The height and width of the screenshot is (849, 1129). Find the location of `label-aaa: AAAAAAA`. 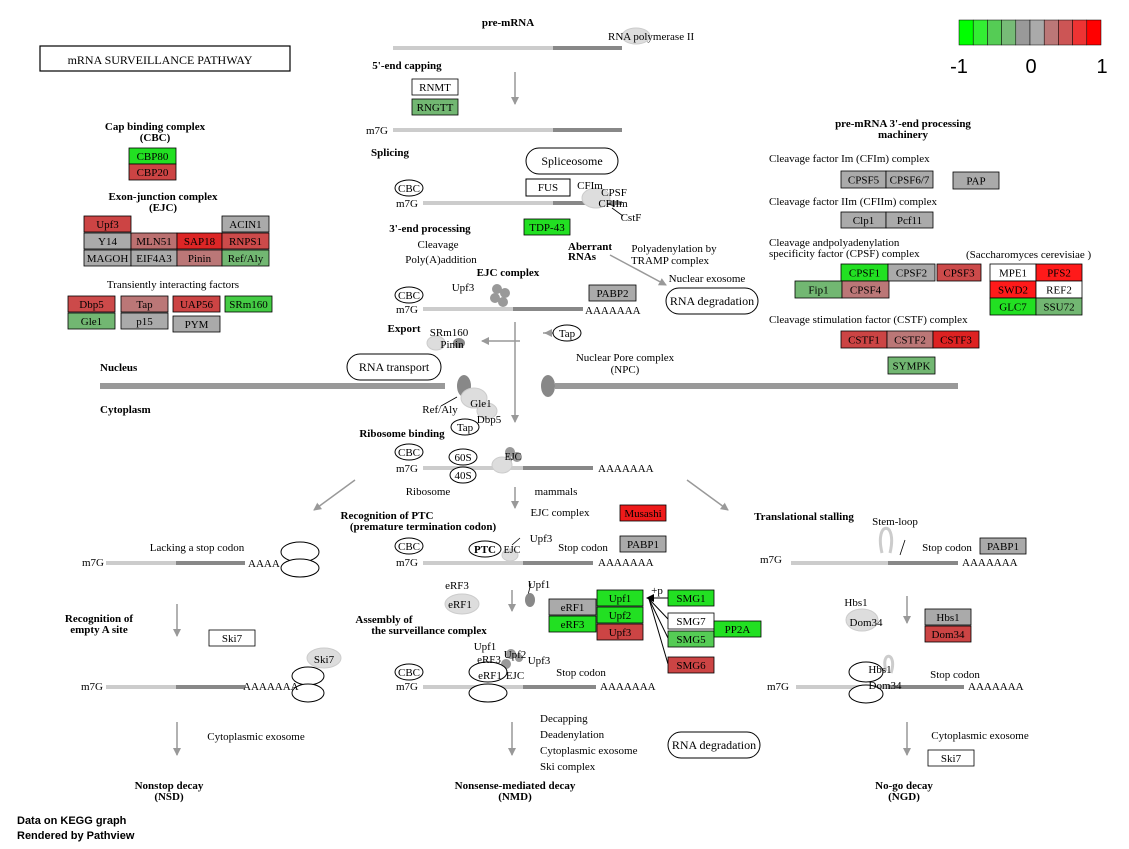

label-aaa: AAAAAAA is located at coordinates (628, 687).